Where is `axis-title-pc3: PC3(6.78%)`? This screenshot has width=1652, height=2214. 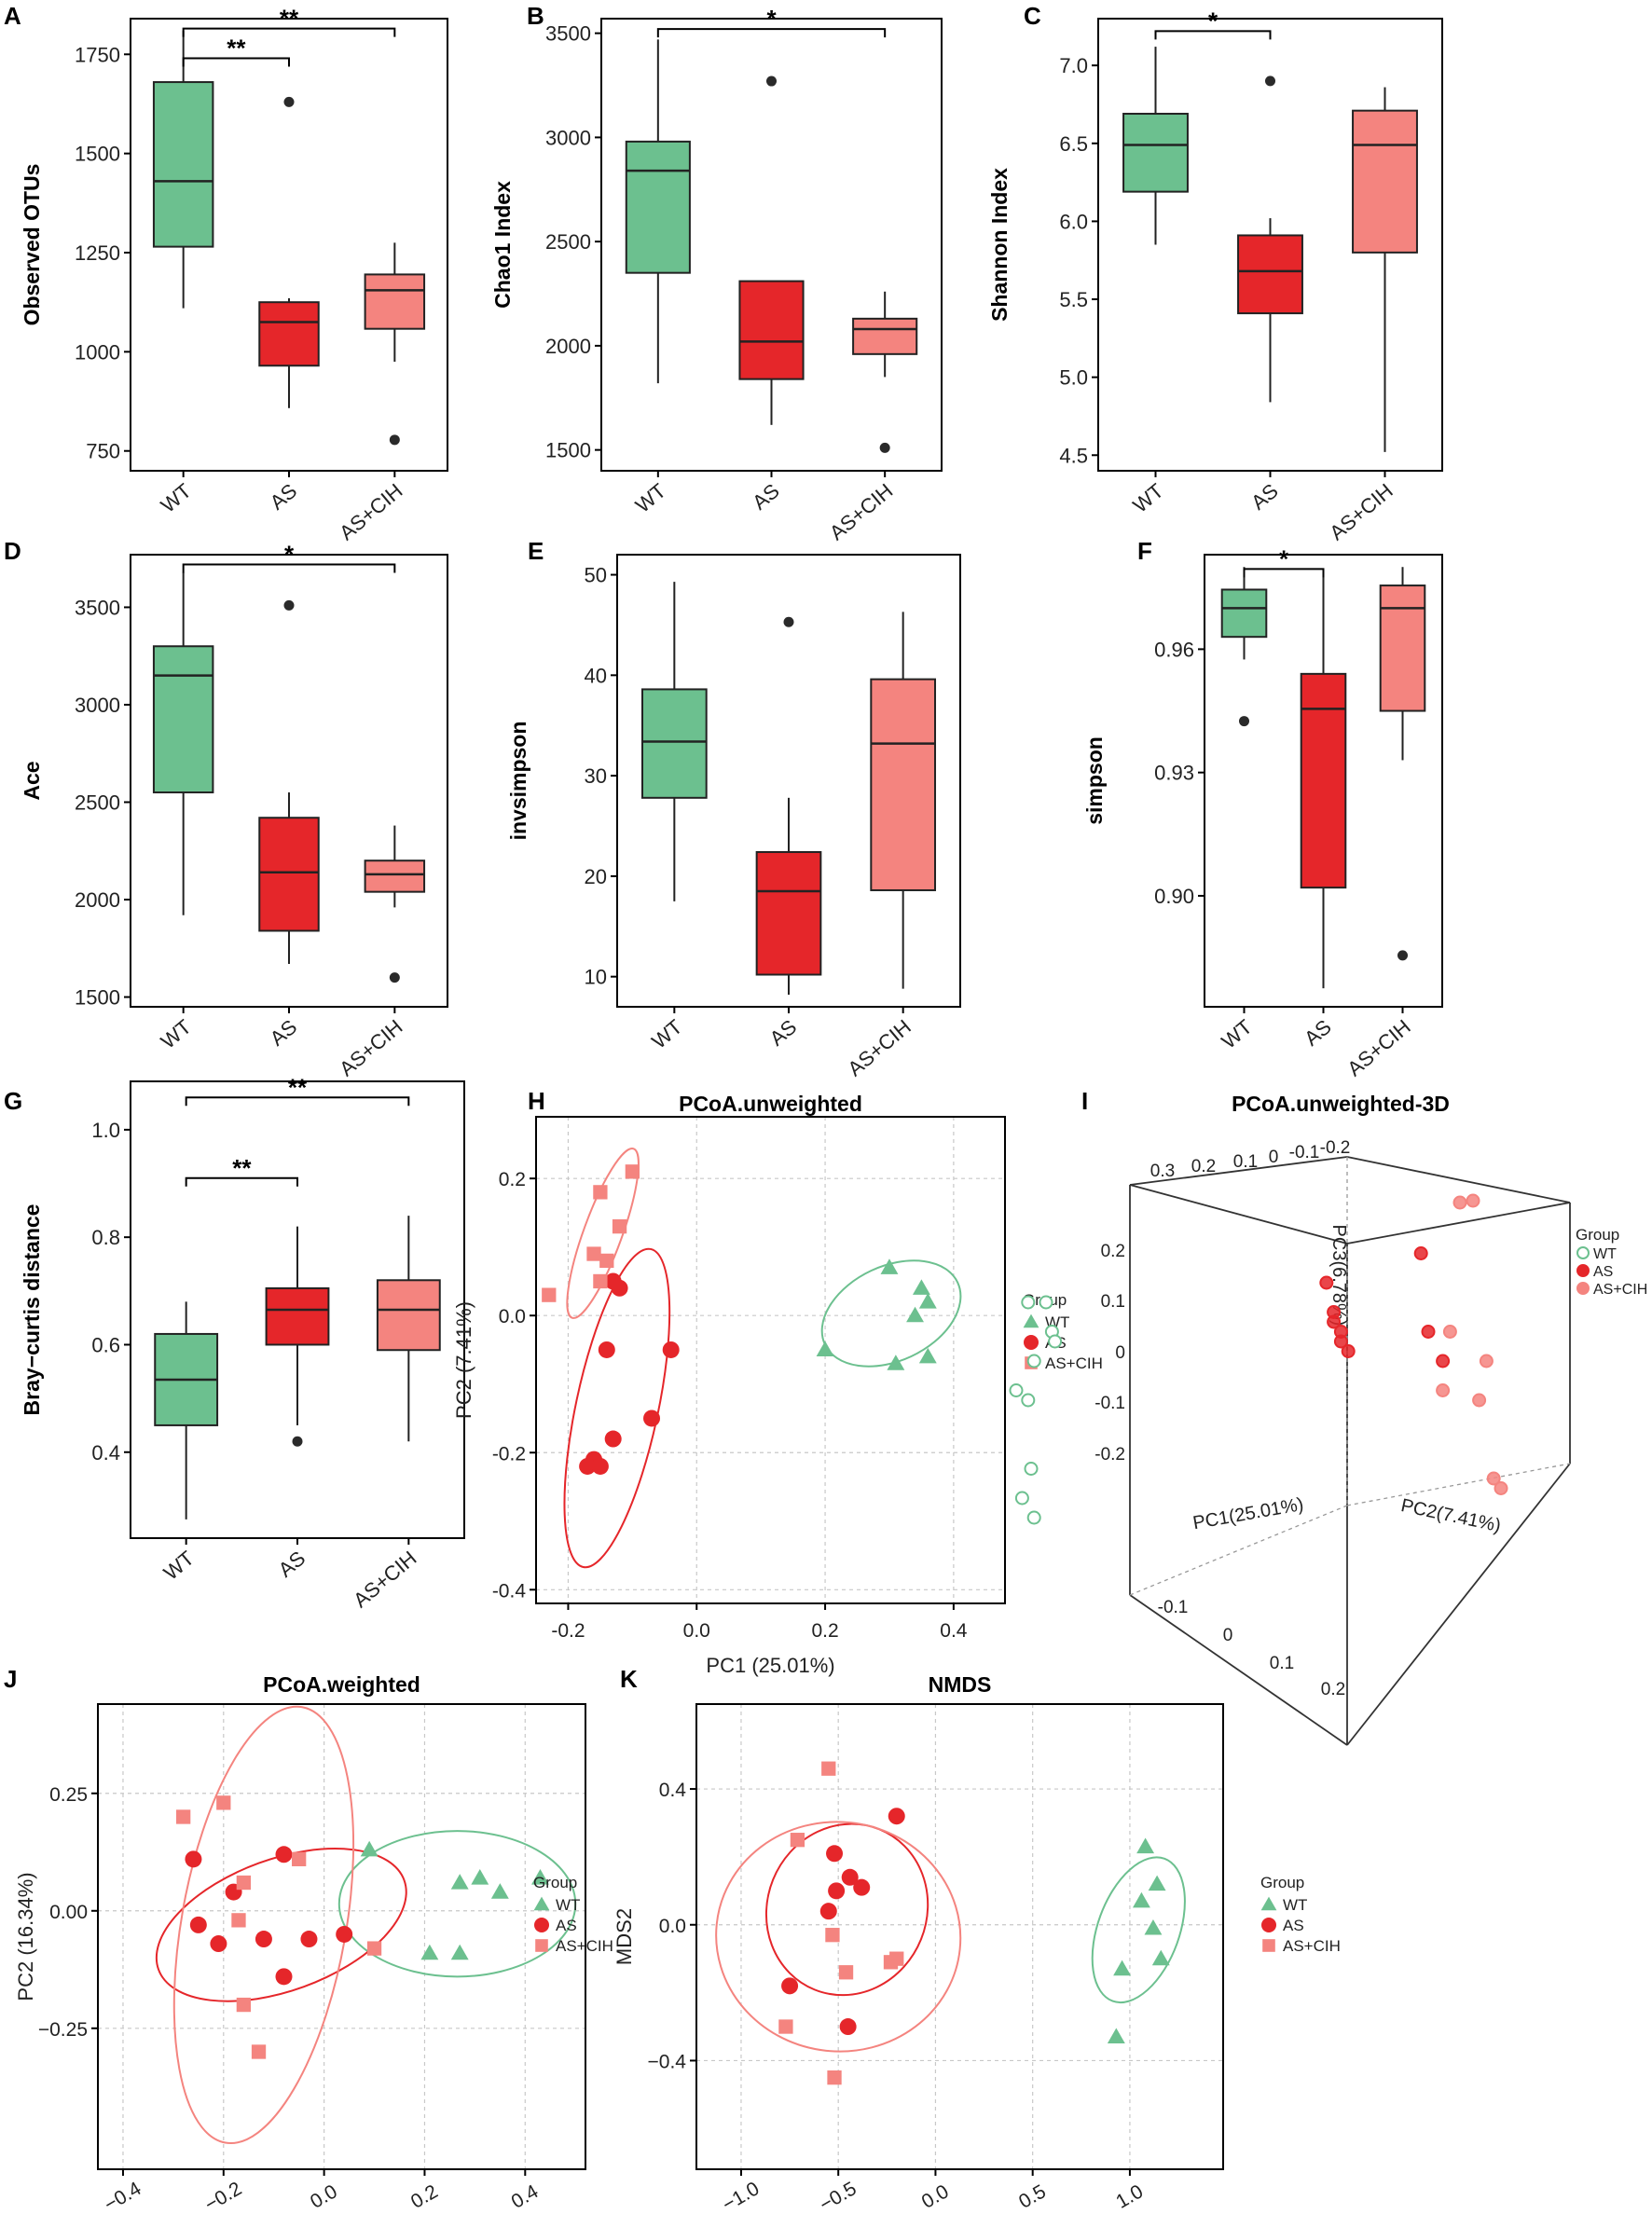
axis-title-pc3: PC3(6.78%) is located at coordinates (1338, 1276).